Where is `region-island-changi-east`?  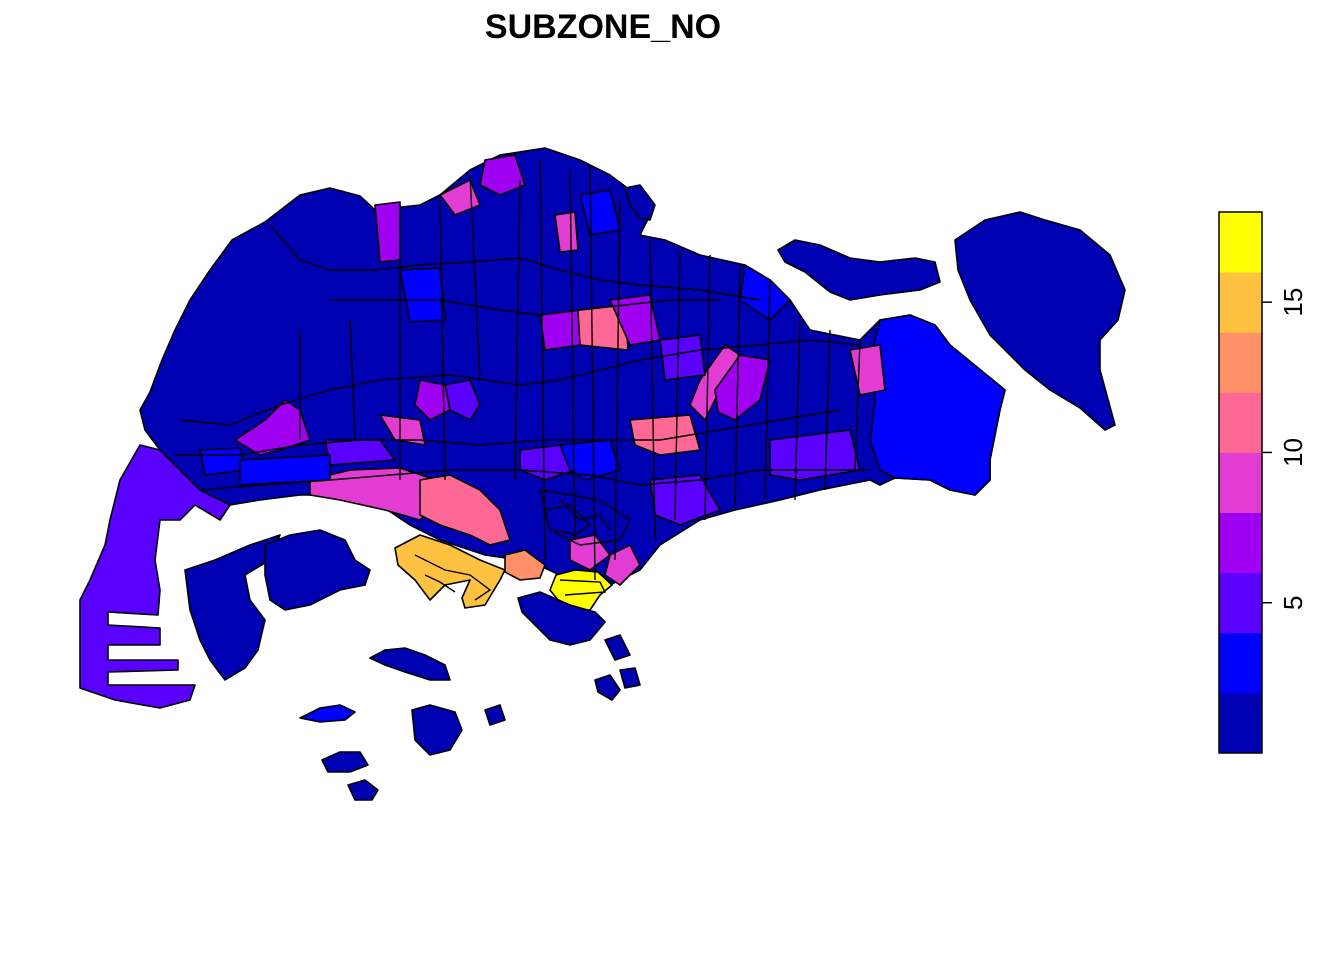
region-island-changi-east is located at coordinates (640, 202).